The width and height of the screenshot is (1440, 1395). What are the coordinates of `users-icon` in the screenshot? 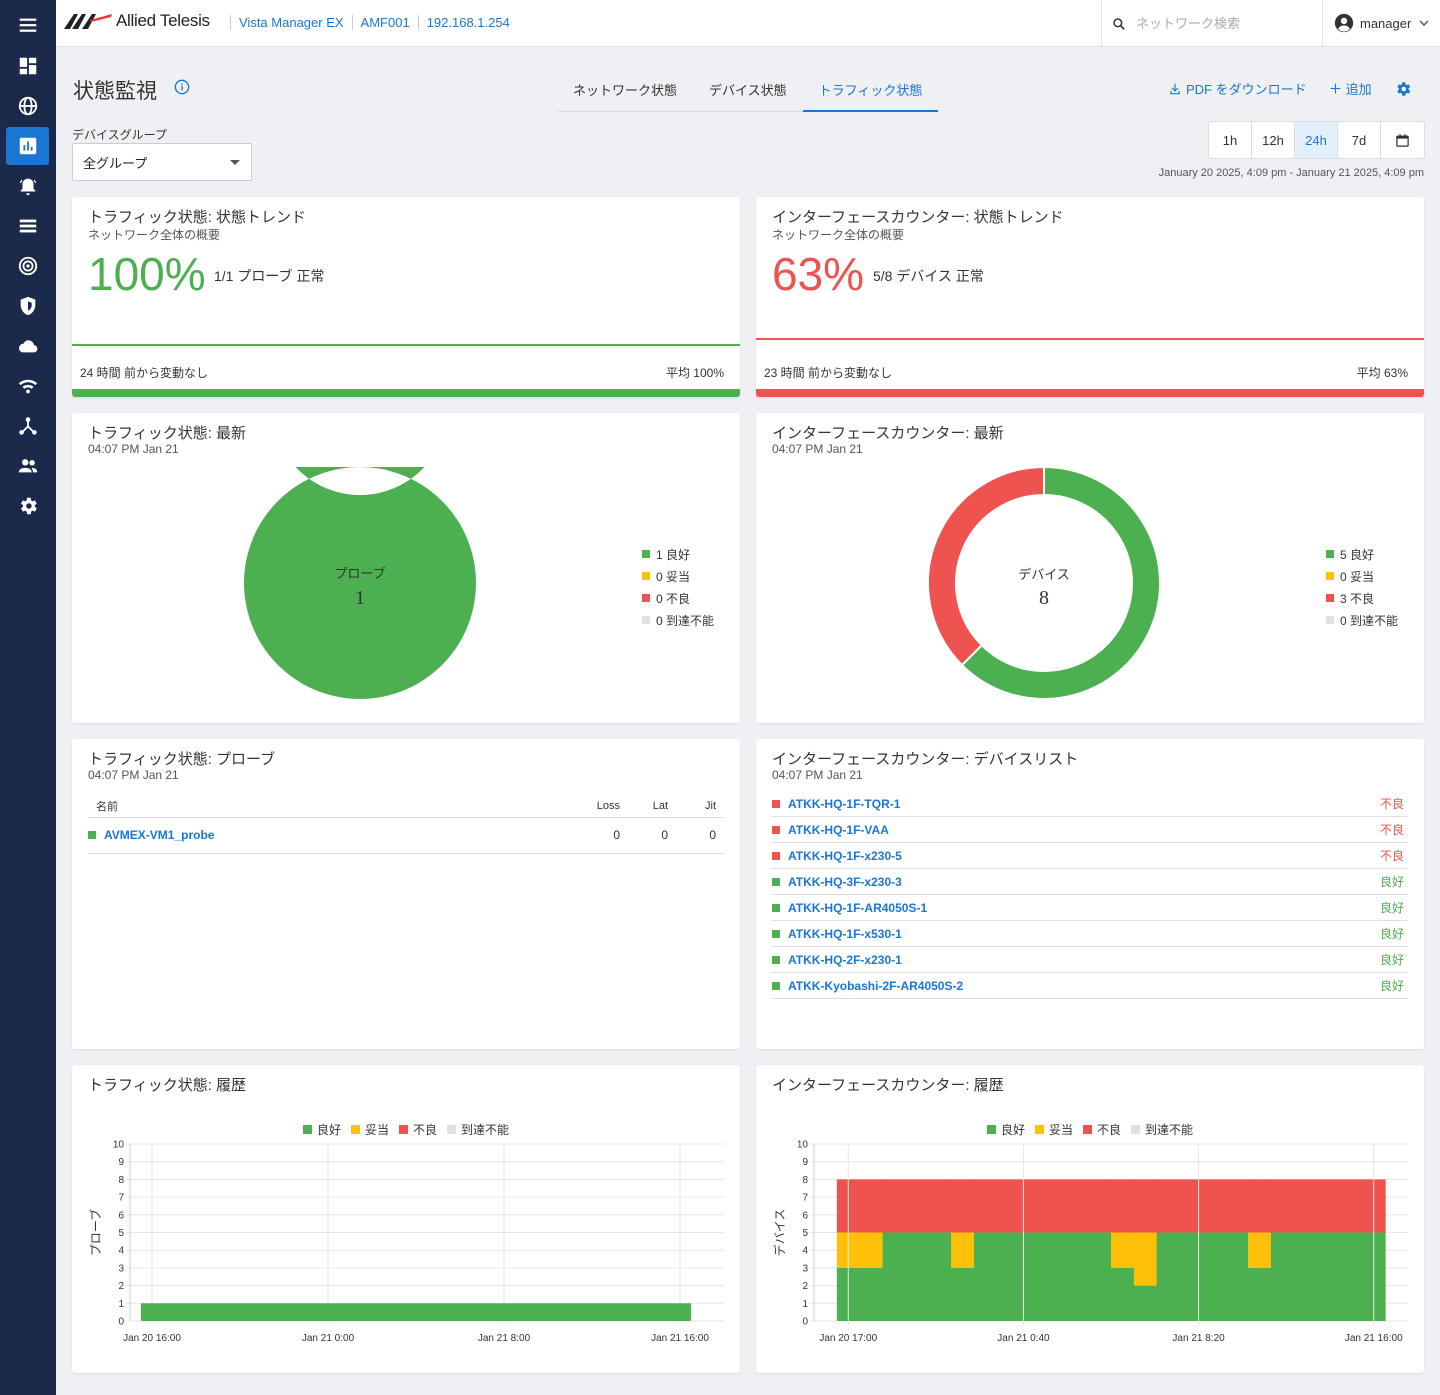 It's located at (27, 466).